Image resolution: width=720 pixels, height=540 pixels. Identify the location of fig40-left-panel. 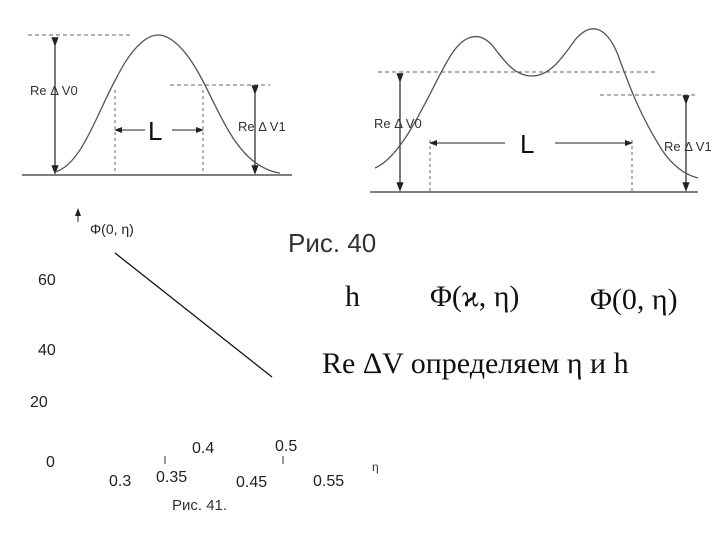
(157, 105).